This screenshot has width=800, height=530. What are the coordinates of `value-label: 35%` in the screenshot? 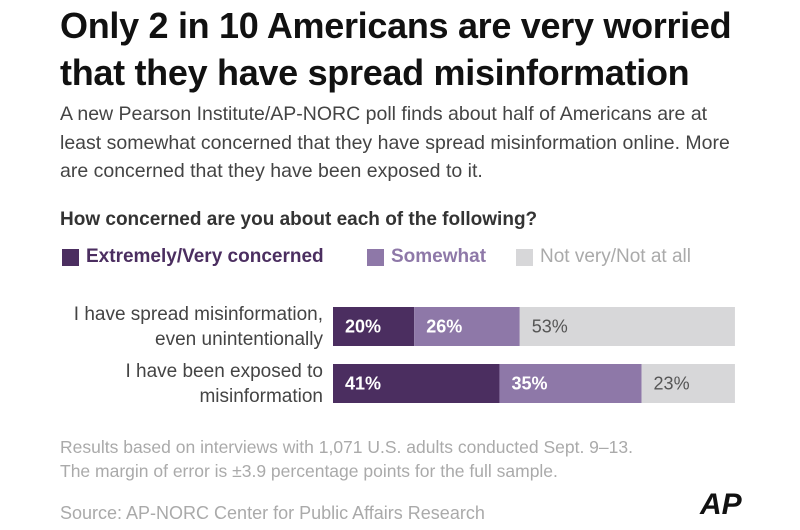 It's located at (529, 383).